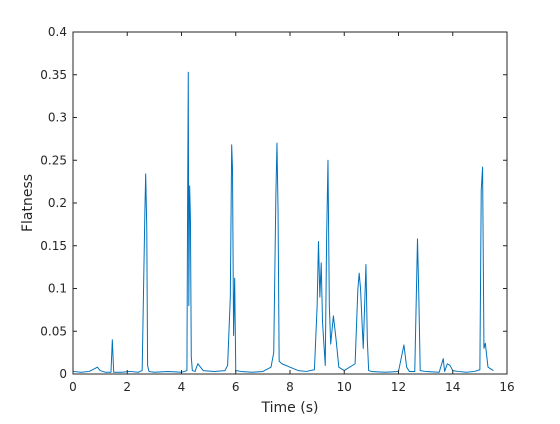  What do you see at coordinates (73, 387) in the screenshot?
I see `x-tick-label: 0` at bounding box center [73, 387].